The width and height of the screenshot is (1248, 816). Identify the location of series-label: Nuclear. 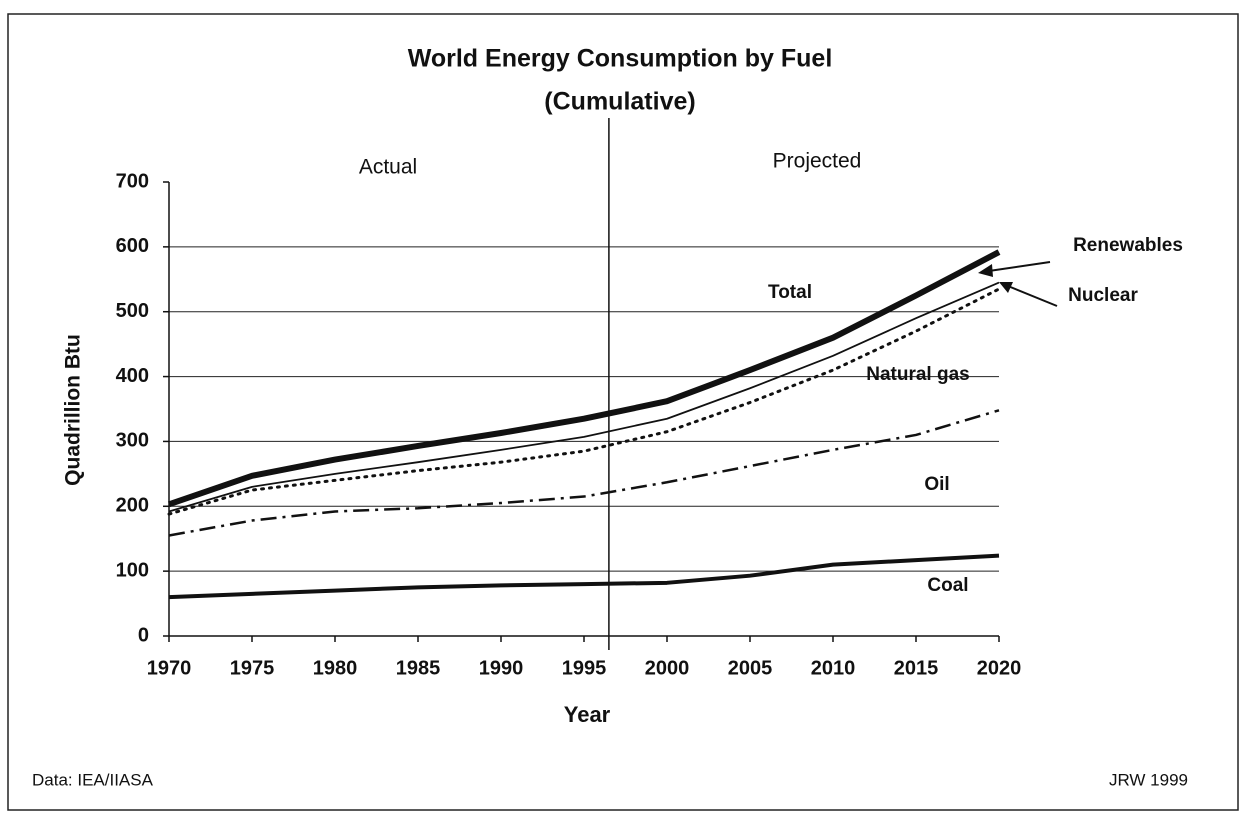
(1103, 295).